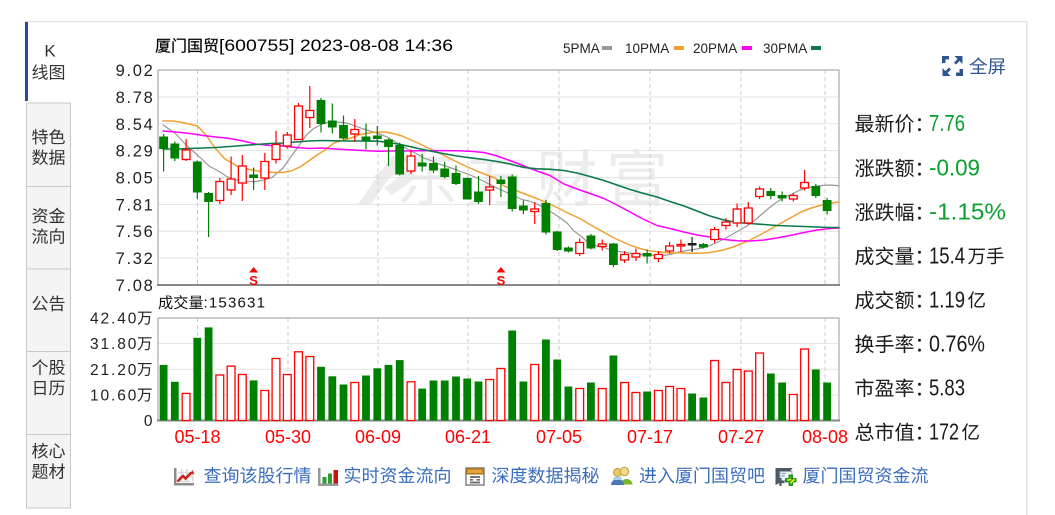 This screenshot has width=1055, height=515. Describe the element at coordinates (825, 437) in the screenshot. I see `svg-text: 08-08` at that location.